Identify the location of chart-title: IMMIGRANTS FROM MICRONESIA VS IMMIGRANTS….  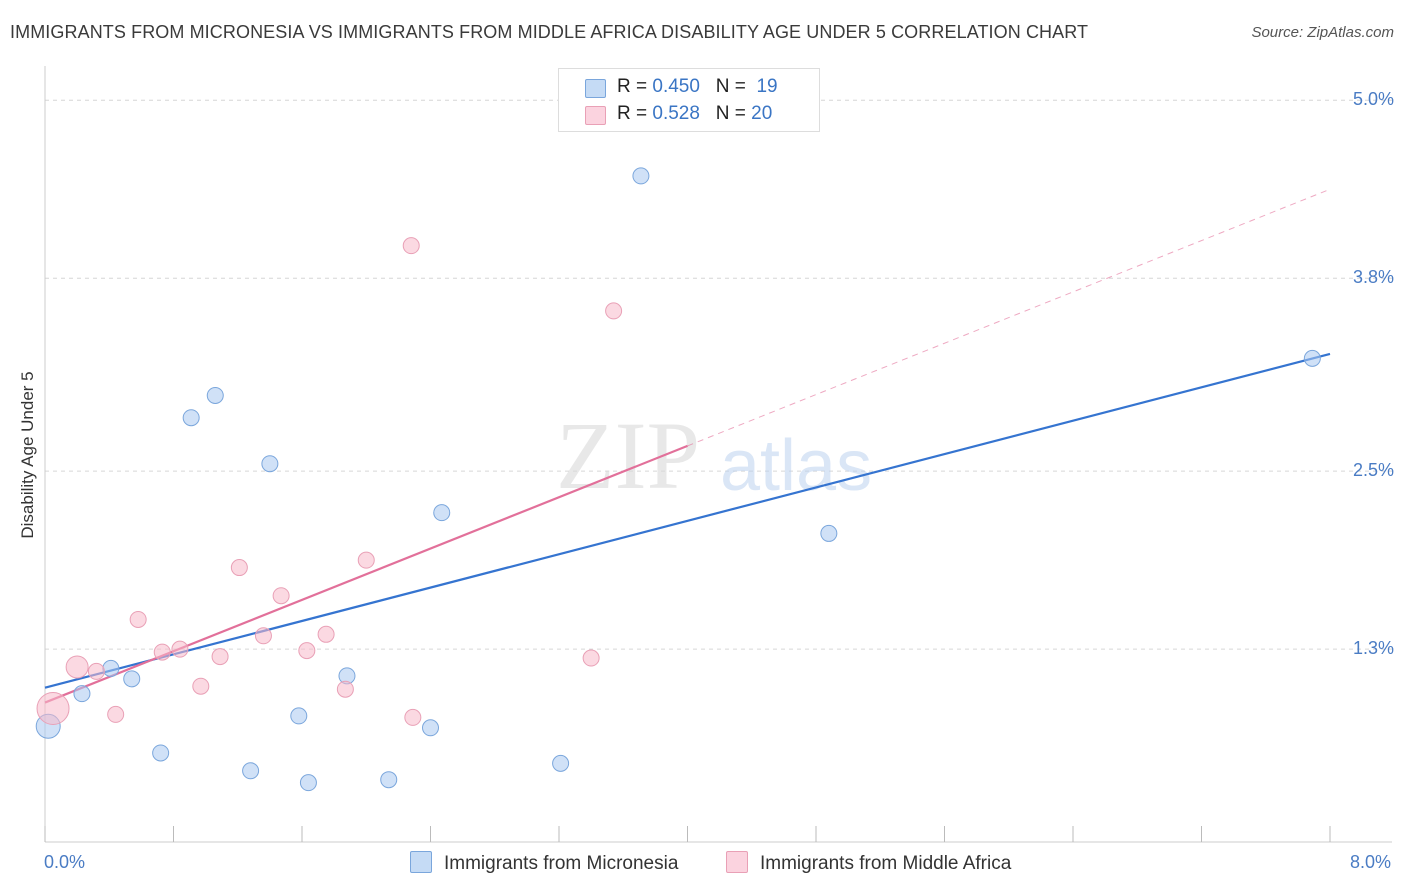
(549, 32).